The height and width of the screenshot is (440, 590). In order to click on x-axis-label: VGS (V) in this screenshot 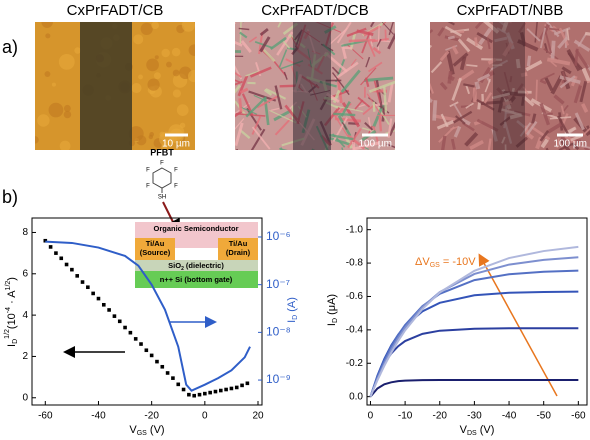, I will do `click(146, 430)`.